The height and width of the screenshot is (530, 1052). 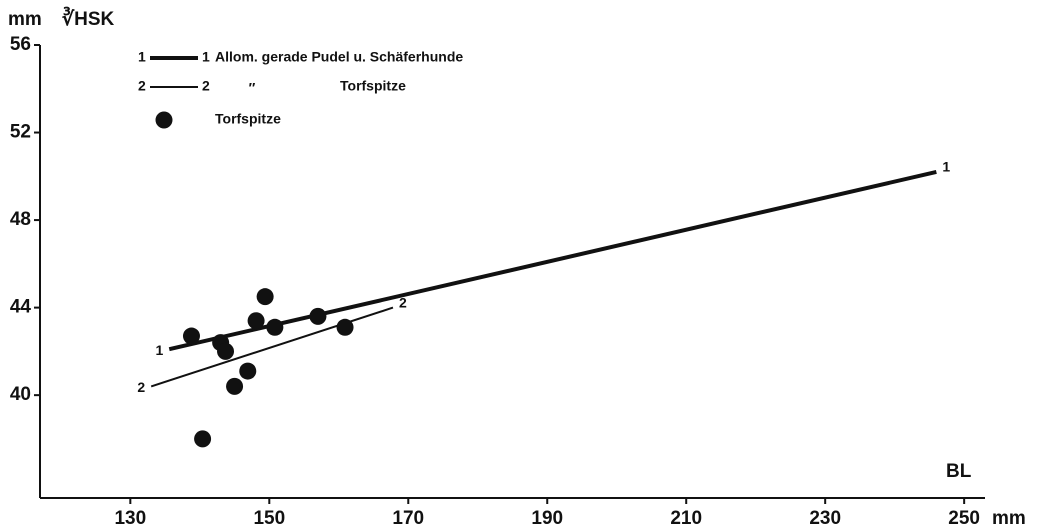 What do you see at coordinates (25, 19) in the screenshot?
I see `y-unit: mm` at bounding box center [25, 19].